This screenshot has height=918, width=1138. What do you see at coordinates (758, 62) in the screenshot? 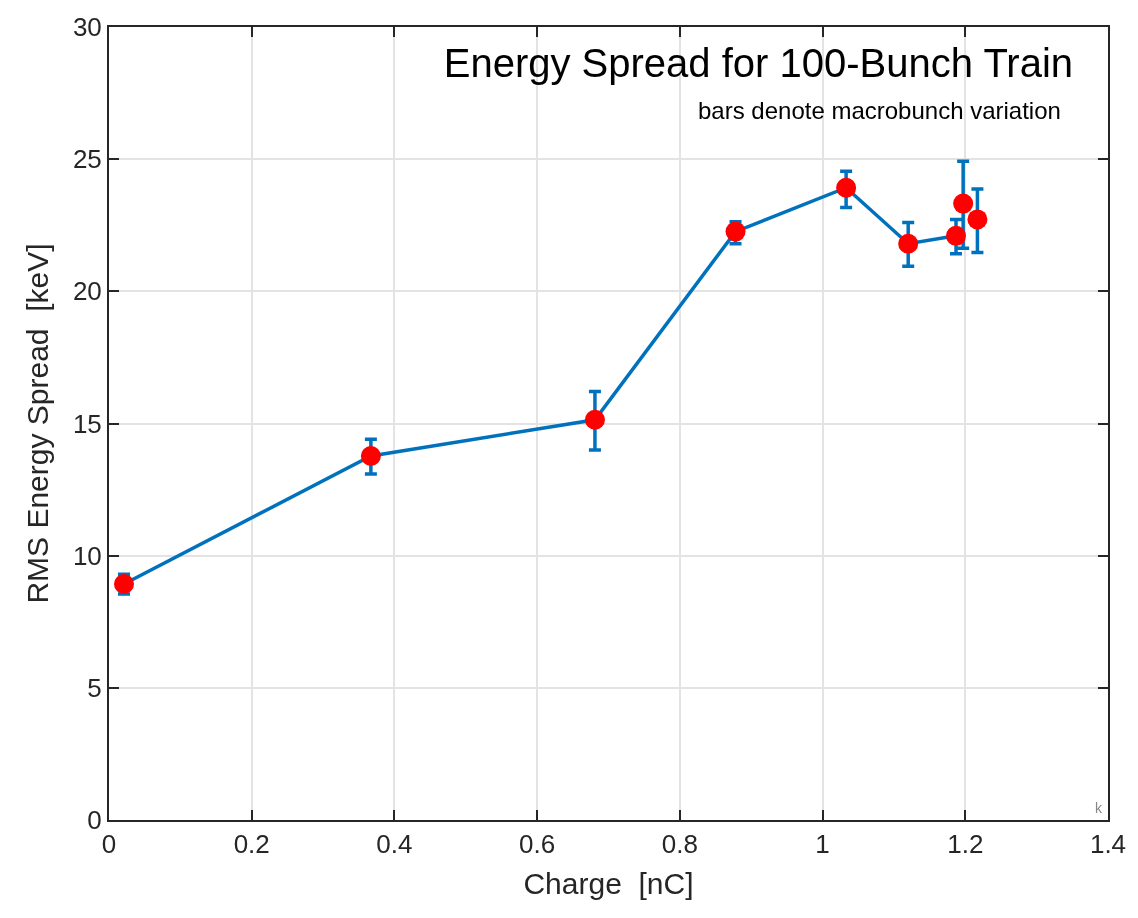
I see `chart-title: Energy Spread for 100-Bunch Train` at bounding box center [758, 62].